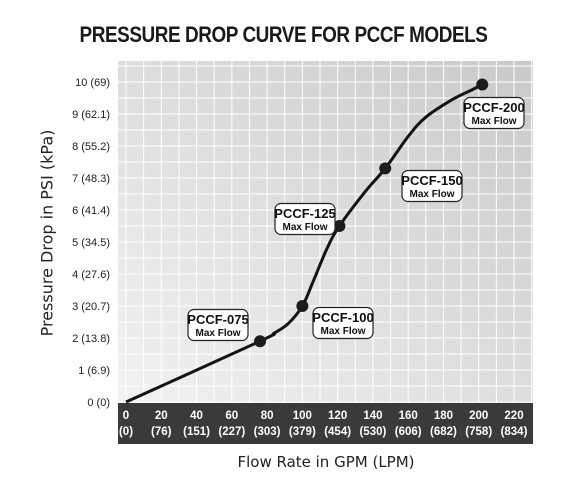  Describe the element at coordinates (443, 416) in the screenshot. I see `x-tick-label: 180` at that location.